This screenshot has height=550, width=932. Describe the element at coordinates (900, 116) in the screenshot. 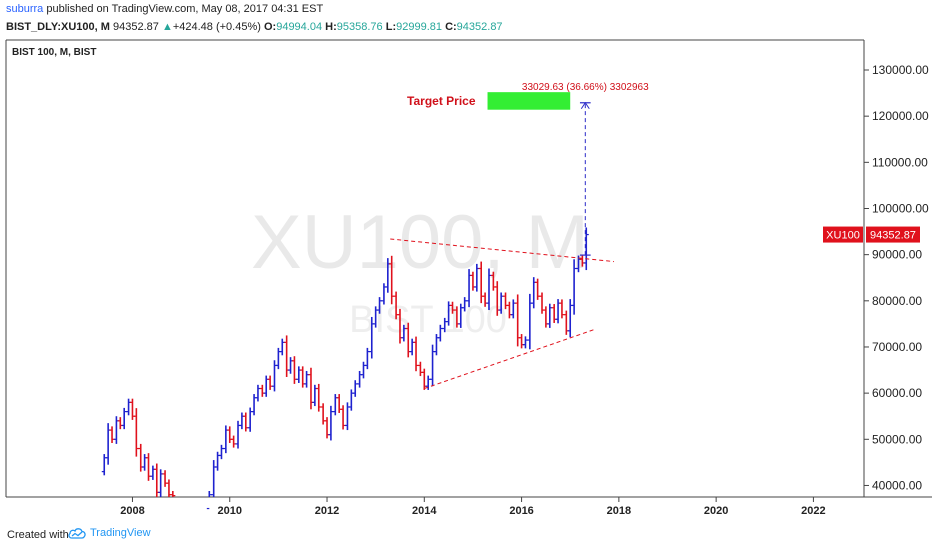

I see `y-tick-label: 120000.00` at that location.